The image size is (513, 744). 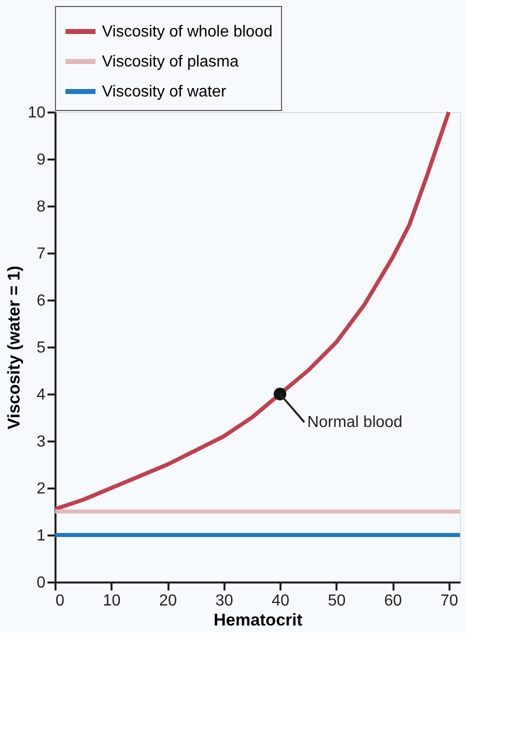 What do you see at coordinates (337, 601) in the screenshot?
I see `x-tick-label: 50` at bounding box center [337, 601].